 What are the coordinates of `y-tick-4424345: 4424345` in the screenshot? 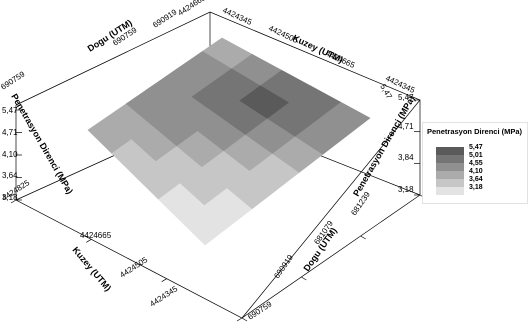 It's located at (163, 296).